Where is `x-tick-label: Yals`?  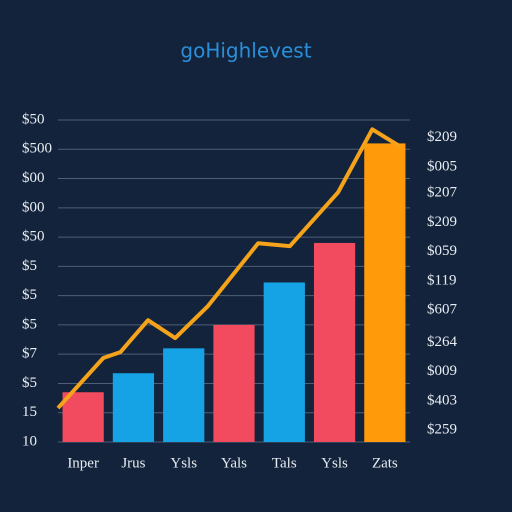 x-tick-label: Yals is located at coordinates (234, 463).